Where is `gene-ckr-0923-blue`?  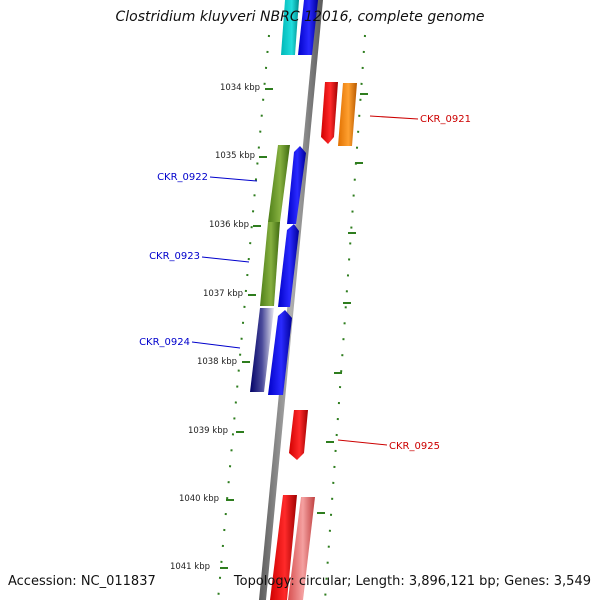
gene-ckr-0923-blue is located at coordinates (288, 265).